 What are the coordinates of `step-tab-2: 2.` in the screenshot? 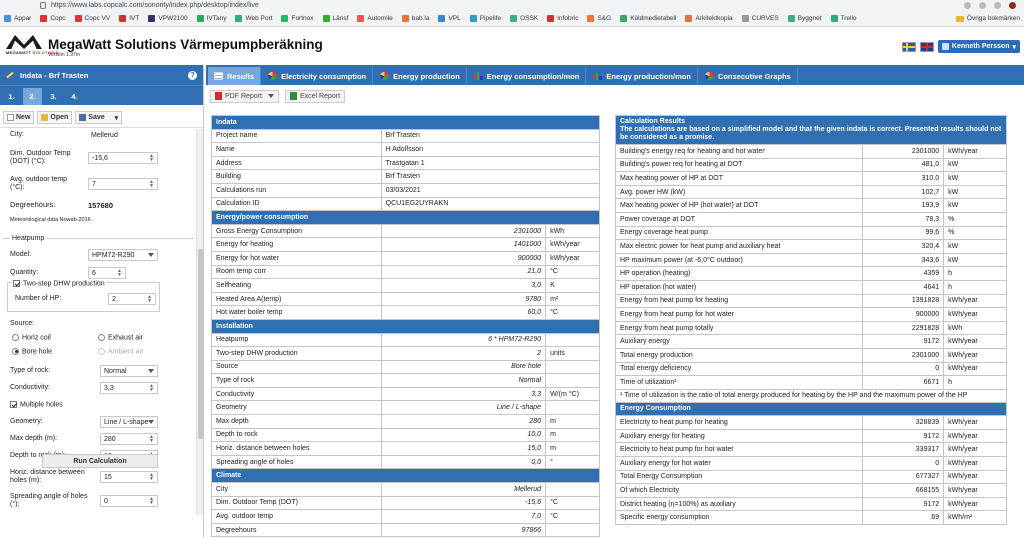 It's located at (32, 96).